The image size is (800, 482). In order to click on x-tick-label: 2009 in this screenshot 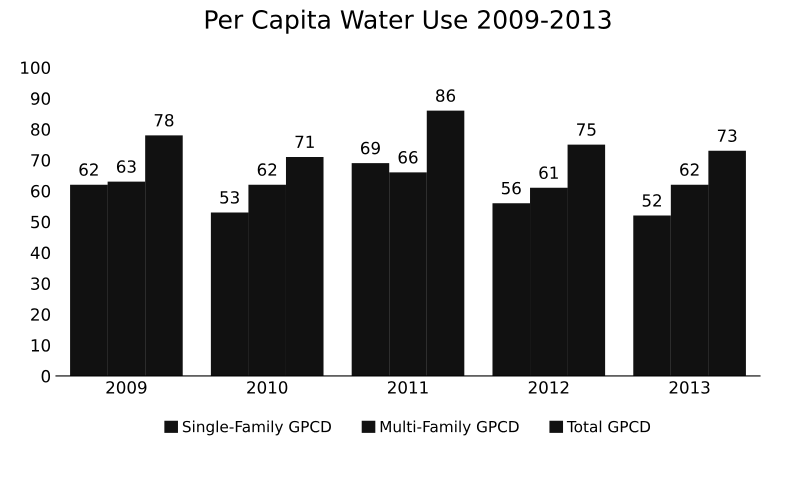, I will do `click(126, 387)`.